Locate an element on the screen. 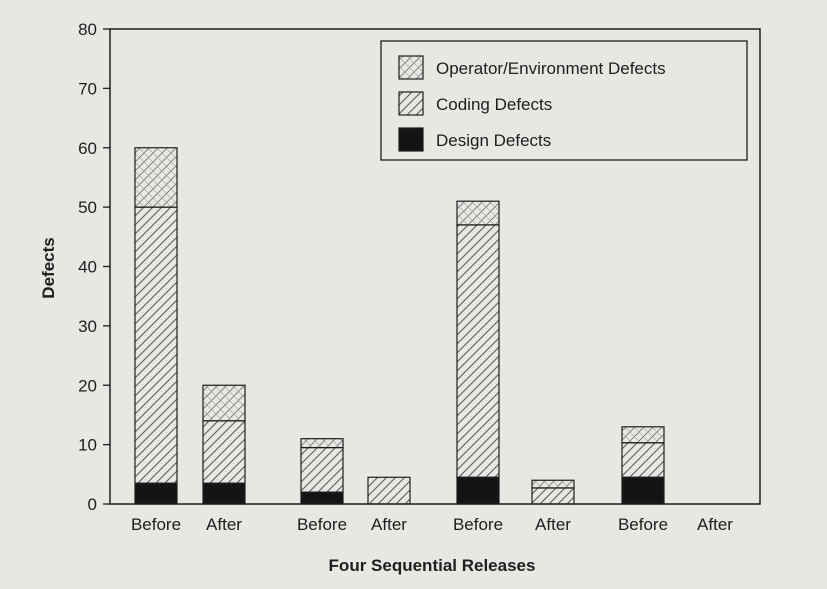  x-axis-label: Four Sequential Releases is located at coordinates (432, 565).